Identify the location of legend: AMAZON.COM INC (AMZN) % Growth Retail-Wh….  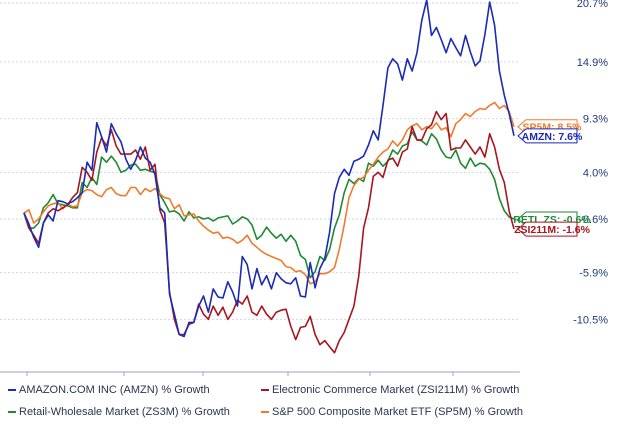
(310, 401).